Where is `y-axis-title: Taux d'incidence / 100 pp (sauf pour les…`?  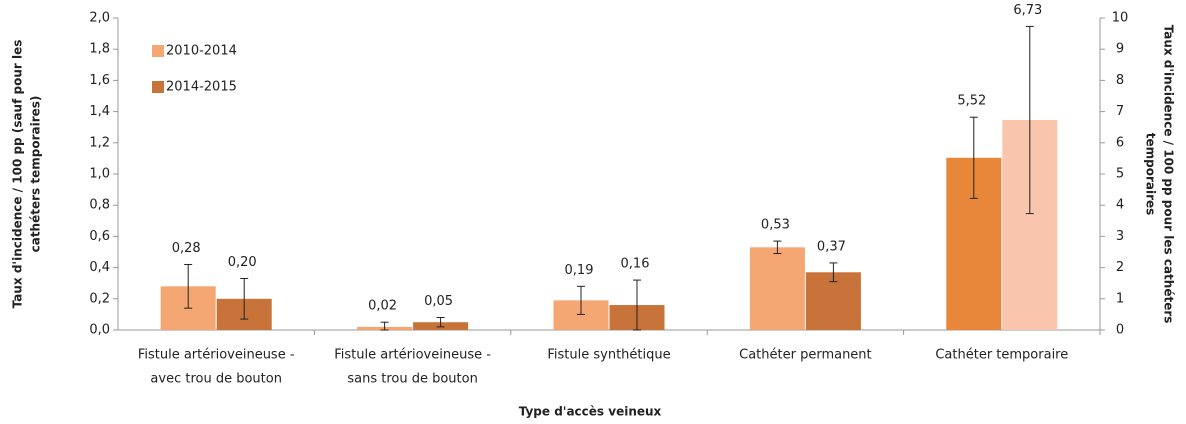 y-axis-title: Taux d'incidence / 100 pp (sauf pour les… is located at coordinates (27, 174).